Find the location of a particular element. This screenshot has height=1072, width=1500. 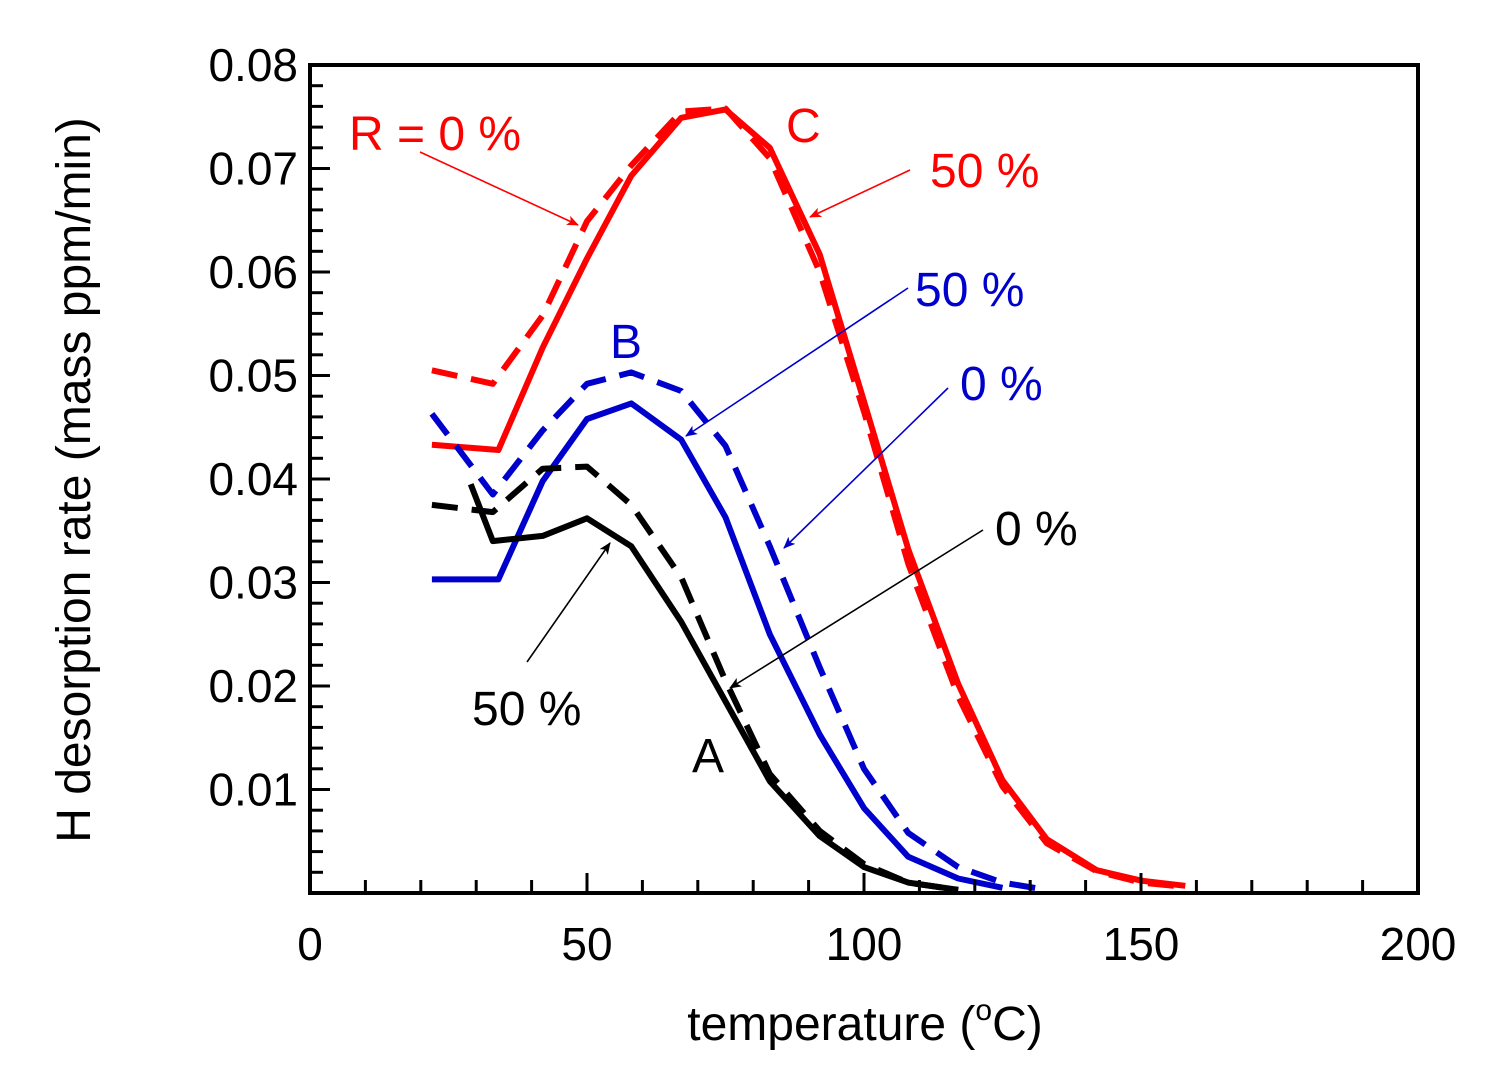

x-axis-title: temperature (oC) is located at coordinates (864, 1022).